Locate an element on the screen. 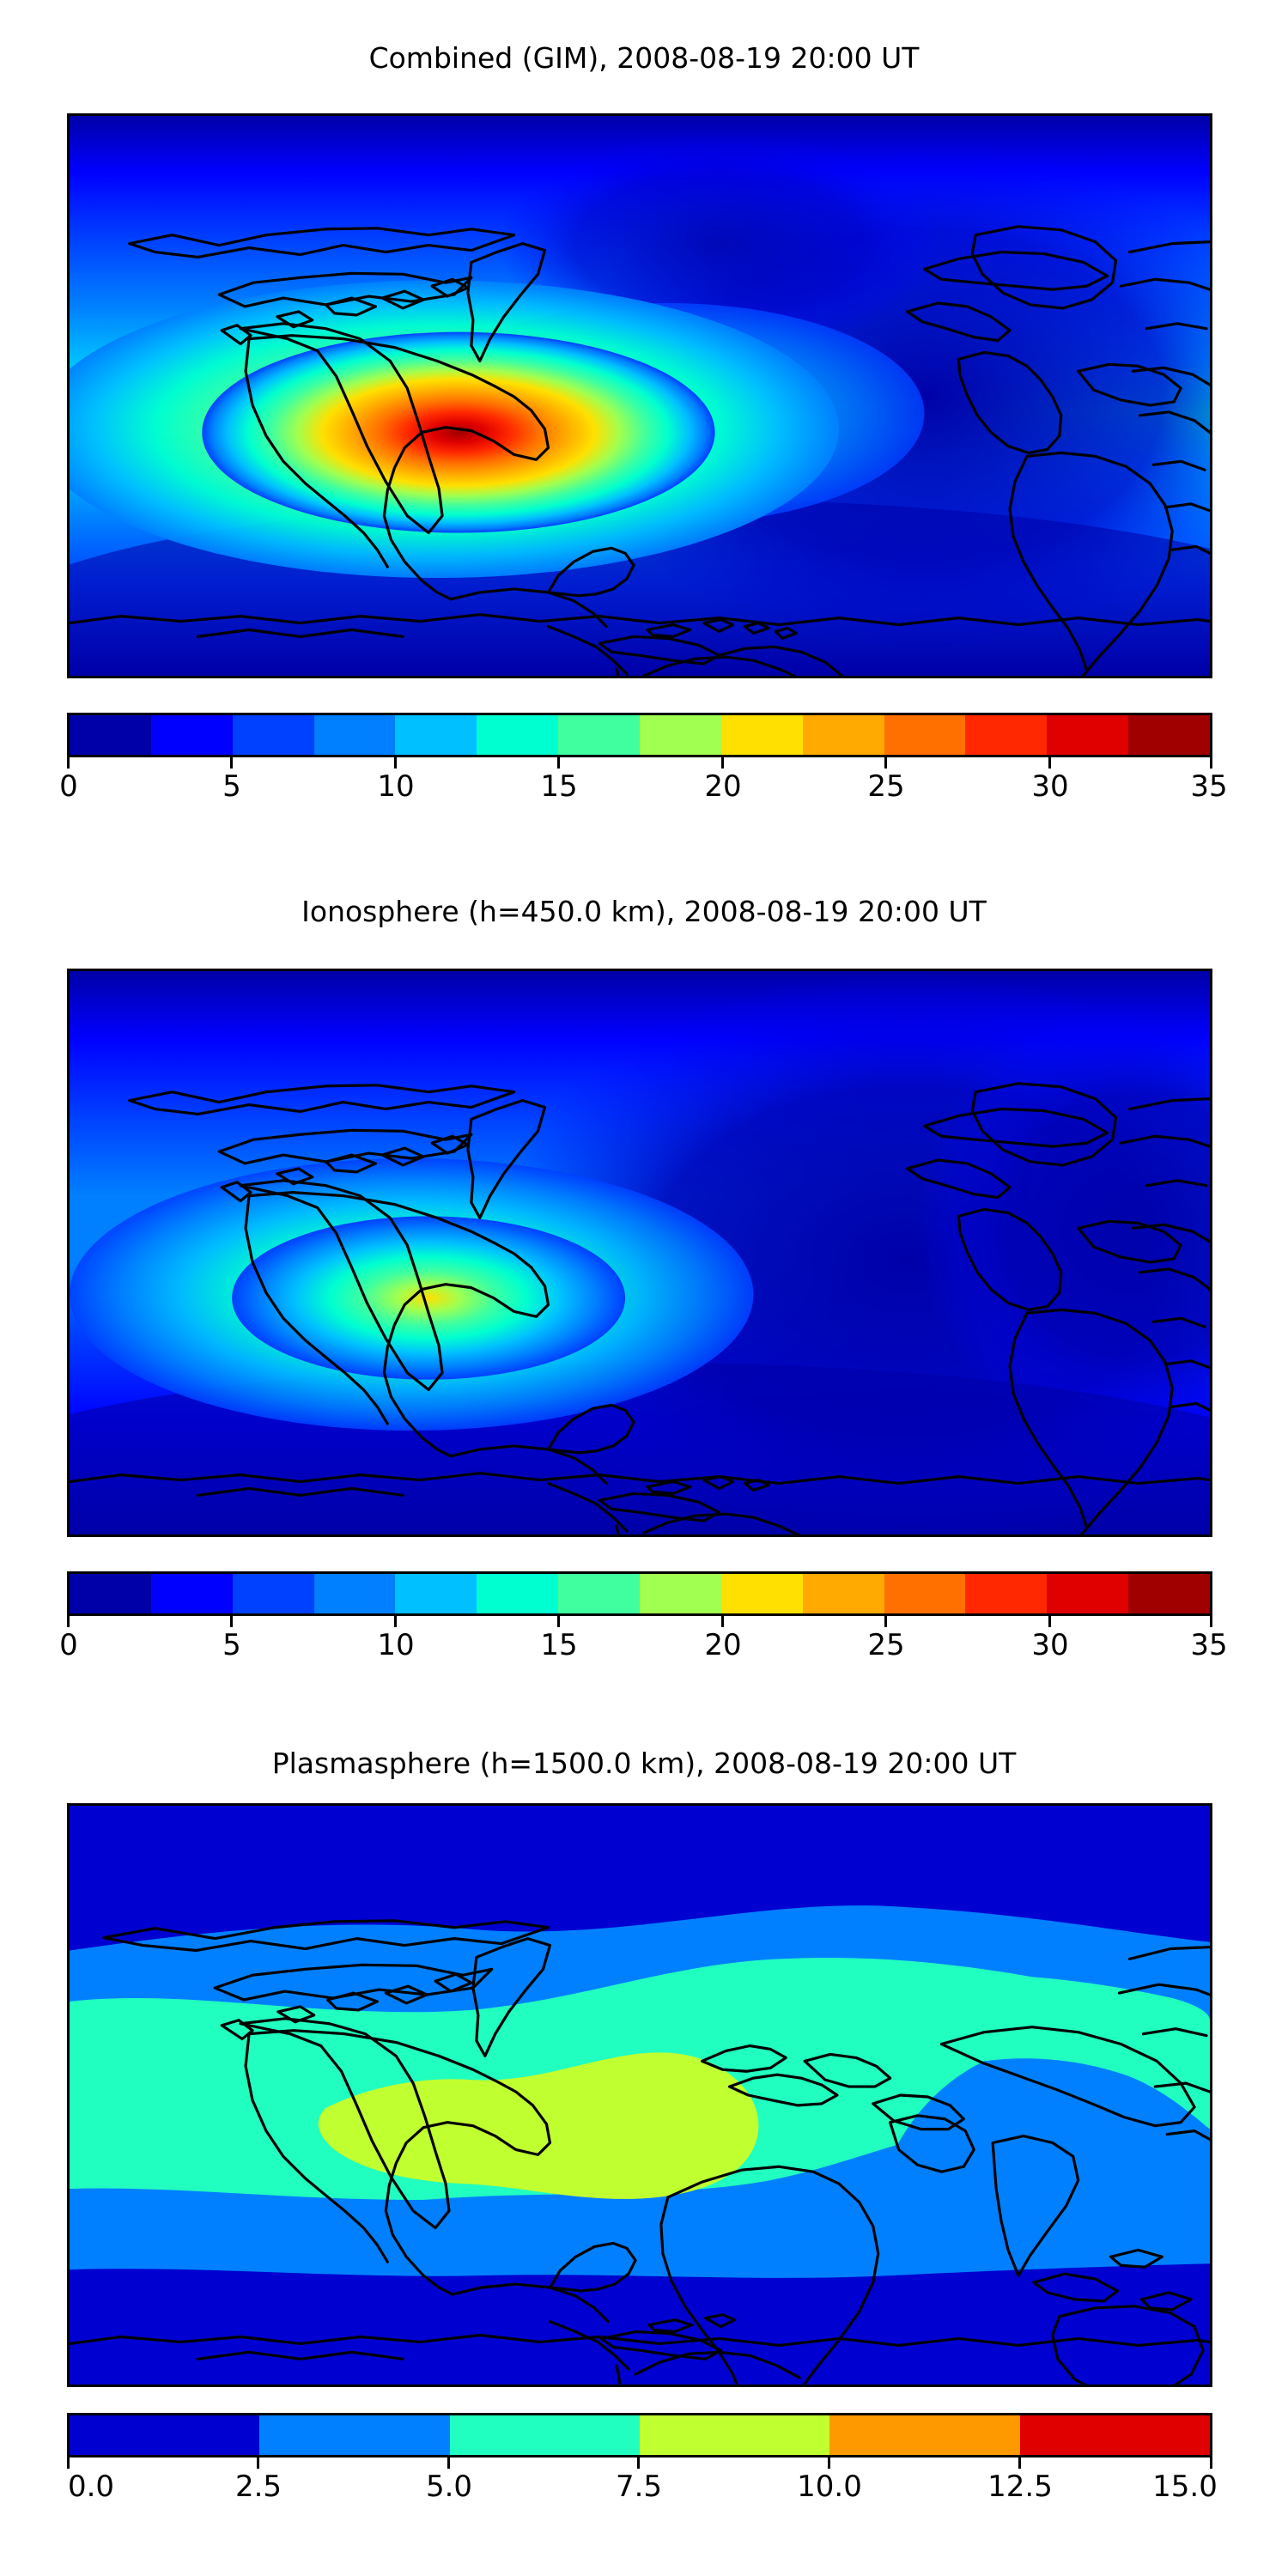 Image resolution: width=1288 pixels, height=2576 pixels. colorbar-plasmasphere-ticks is located at coordinates (640, 2464).